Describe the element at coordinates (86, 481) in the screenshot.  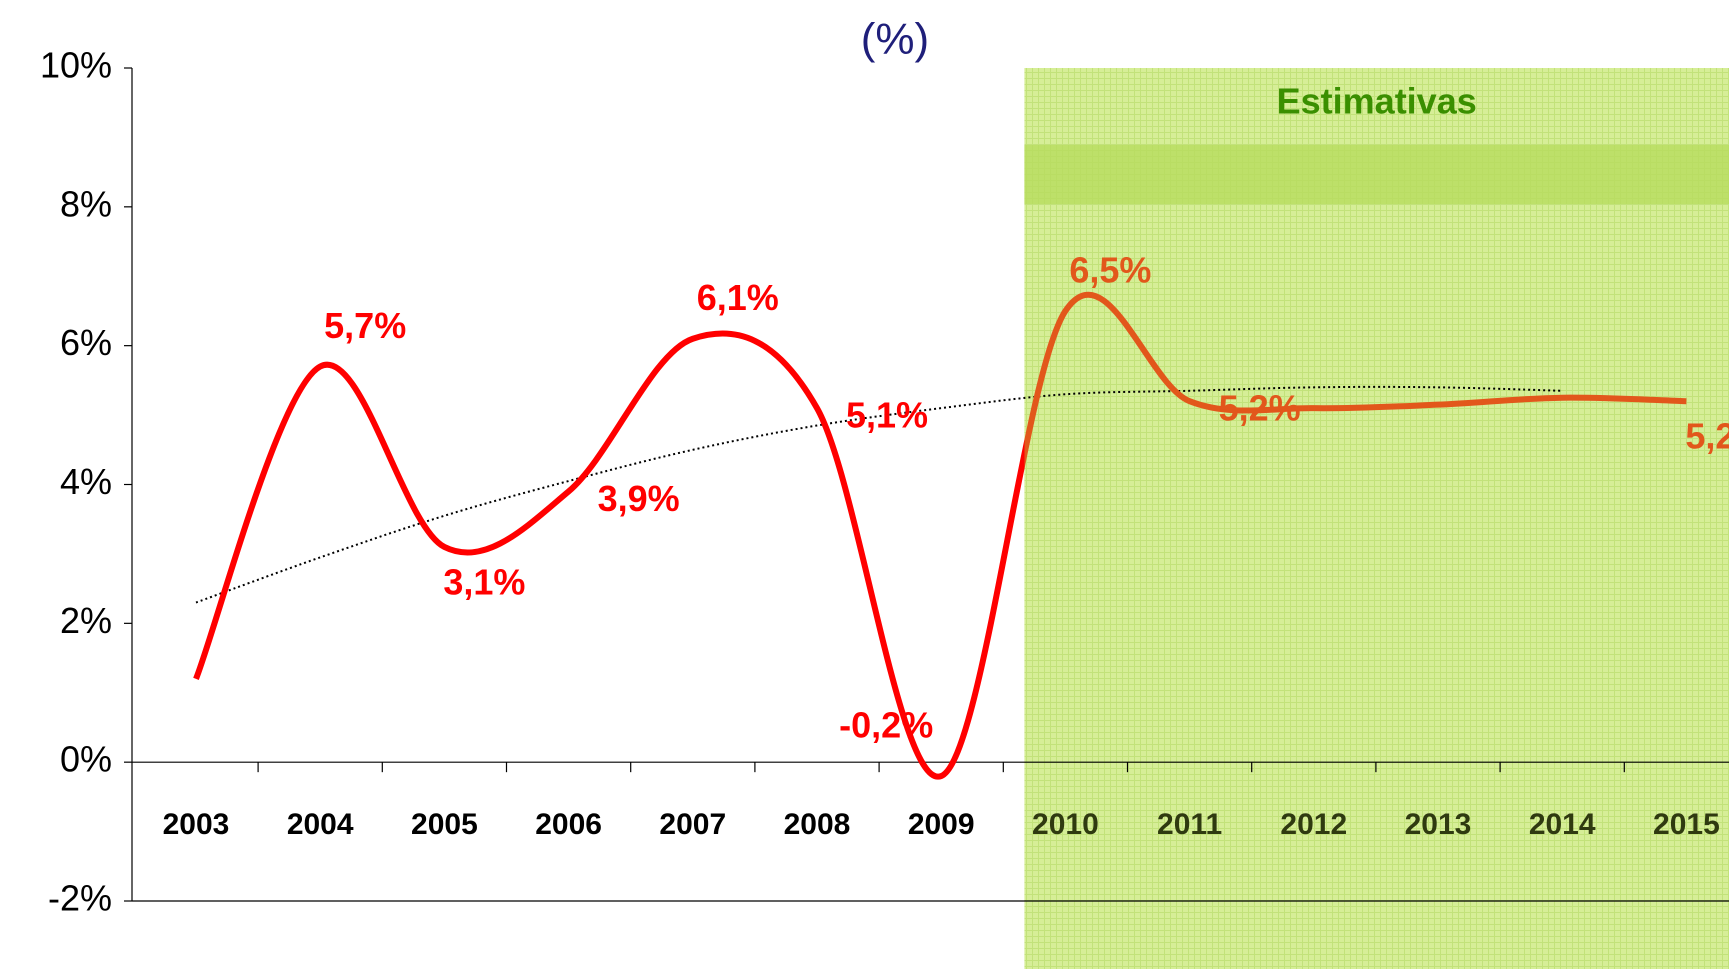
I see `y-tick-label: 4%` at that location.